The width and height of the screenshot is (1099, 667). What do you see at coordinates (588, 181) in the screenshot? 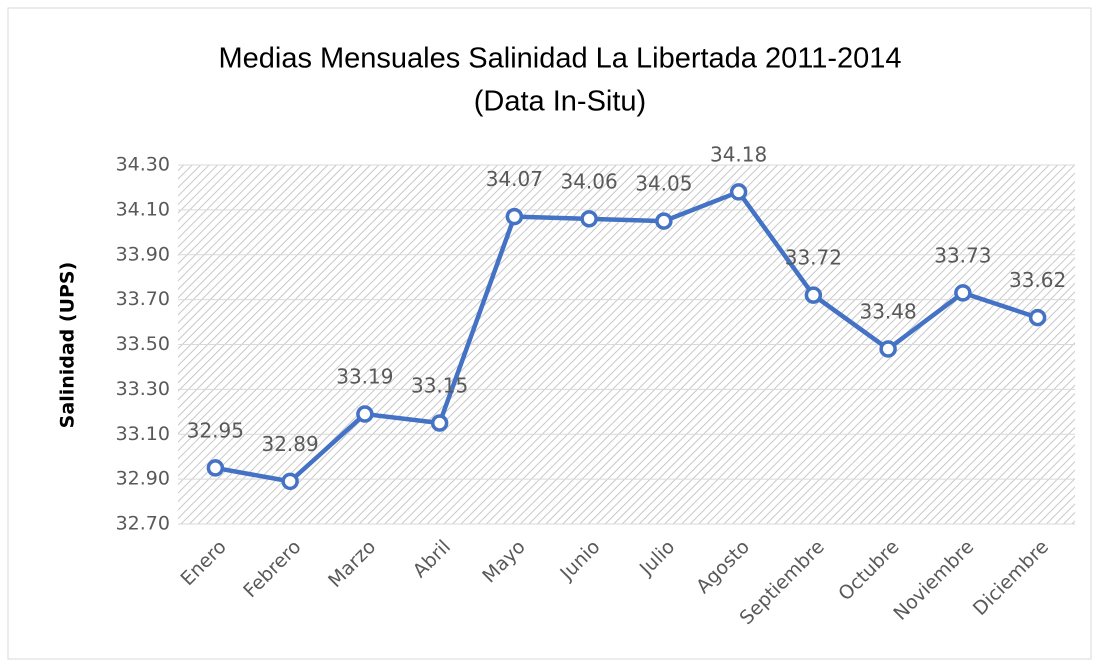
I see `data-label: 34.06` at bounding box center [588, 181].